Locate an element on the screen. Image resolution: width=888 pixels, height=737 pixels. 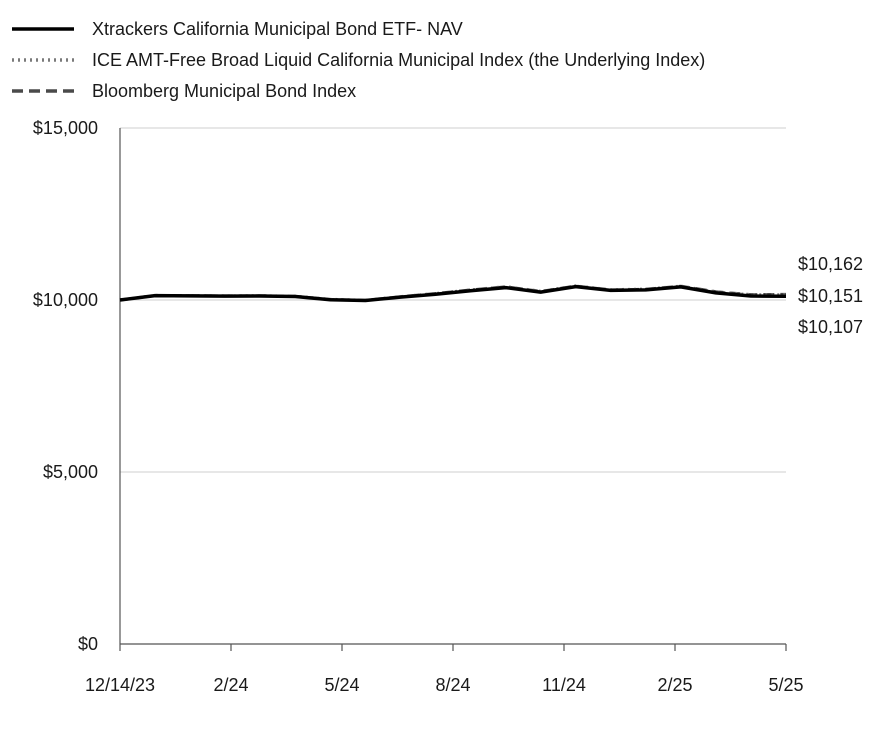
end-value-label: $10,107 is located at coordinates (830, 327).